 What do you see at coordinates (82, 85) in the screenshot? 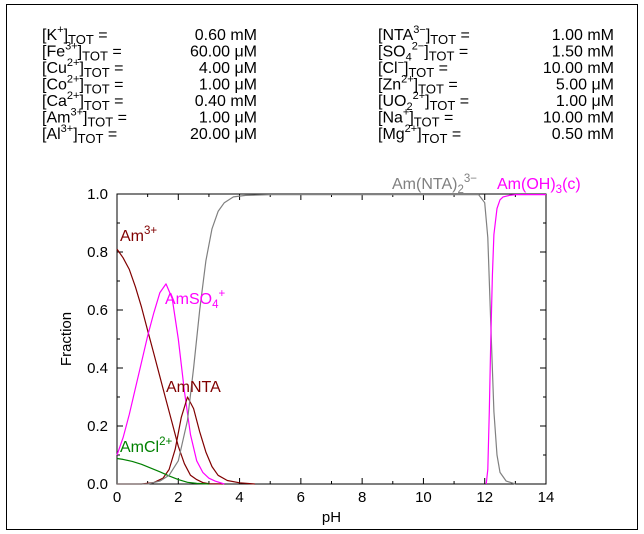
I see `conc-left-species-3: [Co2+]TOT =` at bounding box center [82, 85].